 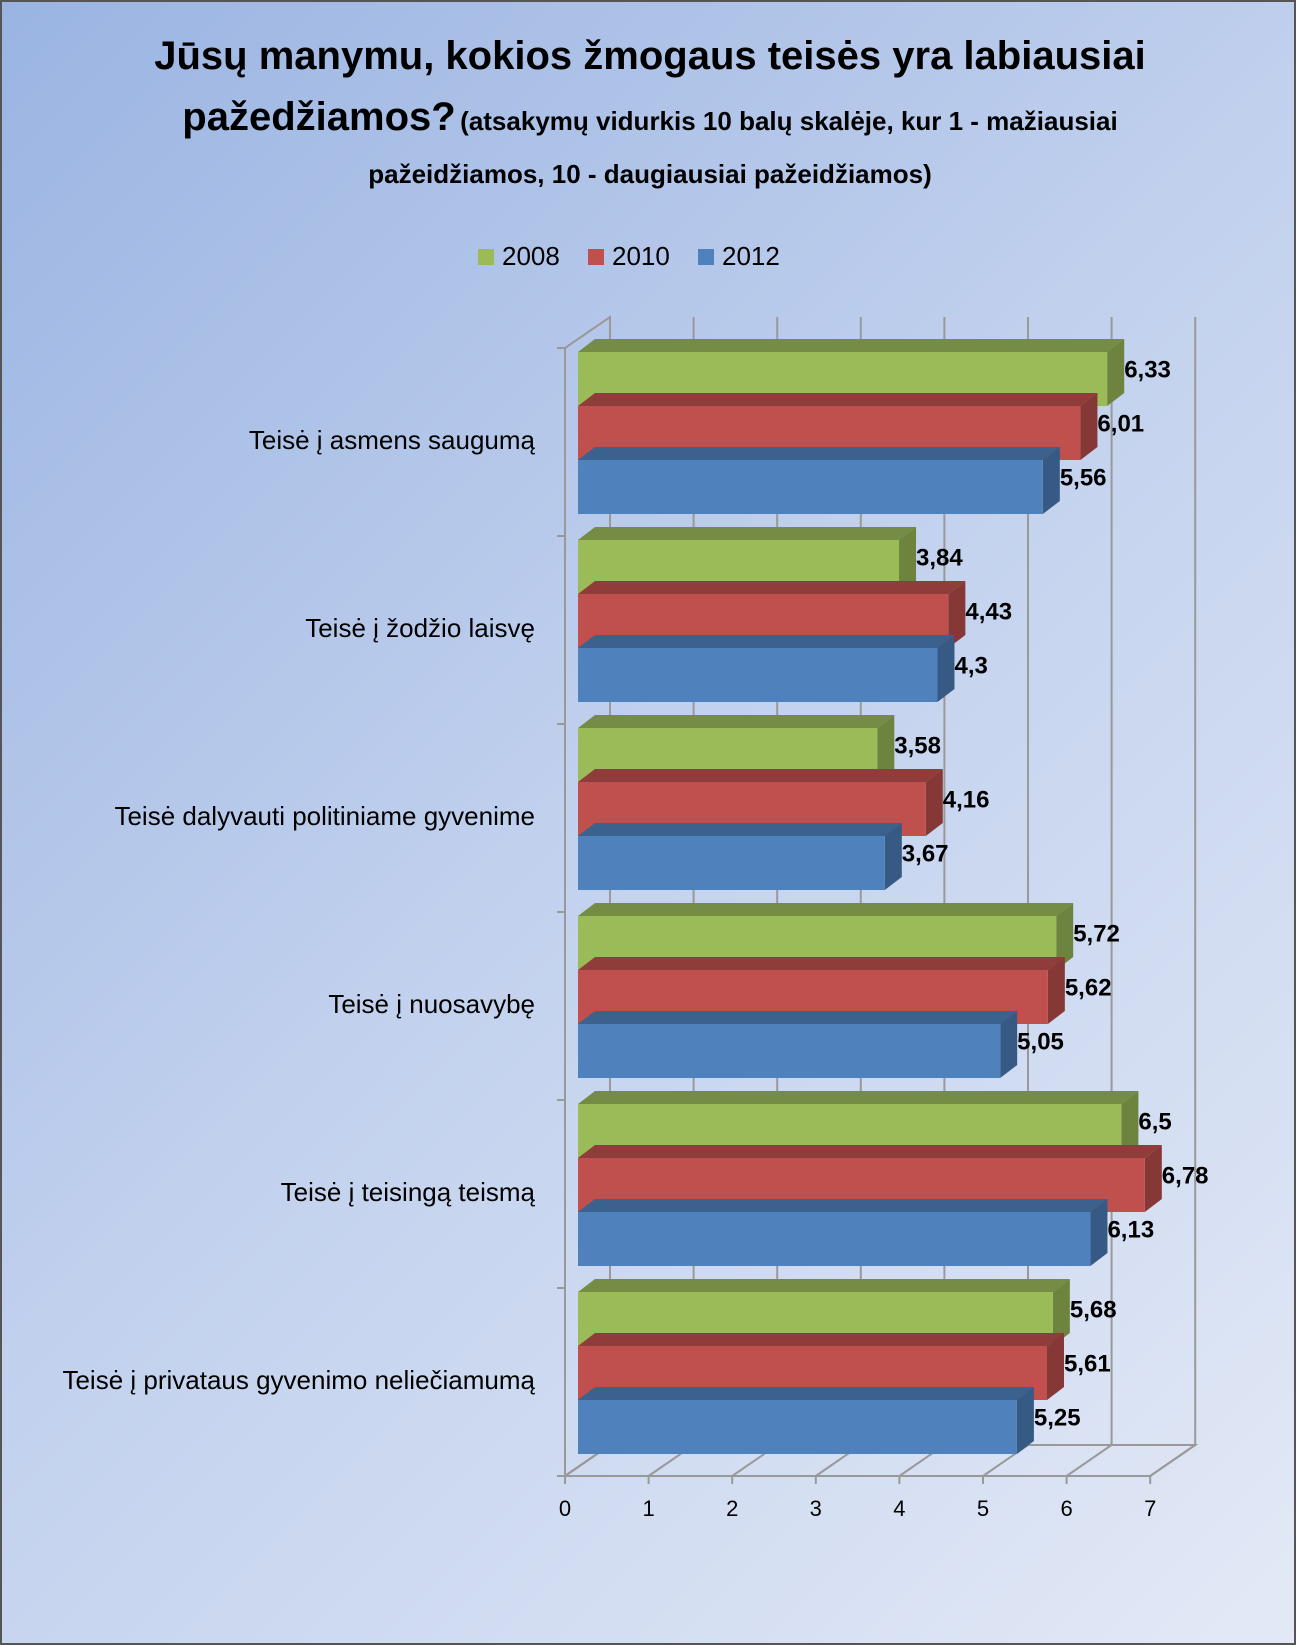 I want to click on value-label: 5,25, so click(x=1057, y=1417).